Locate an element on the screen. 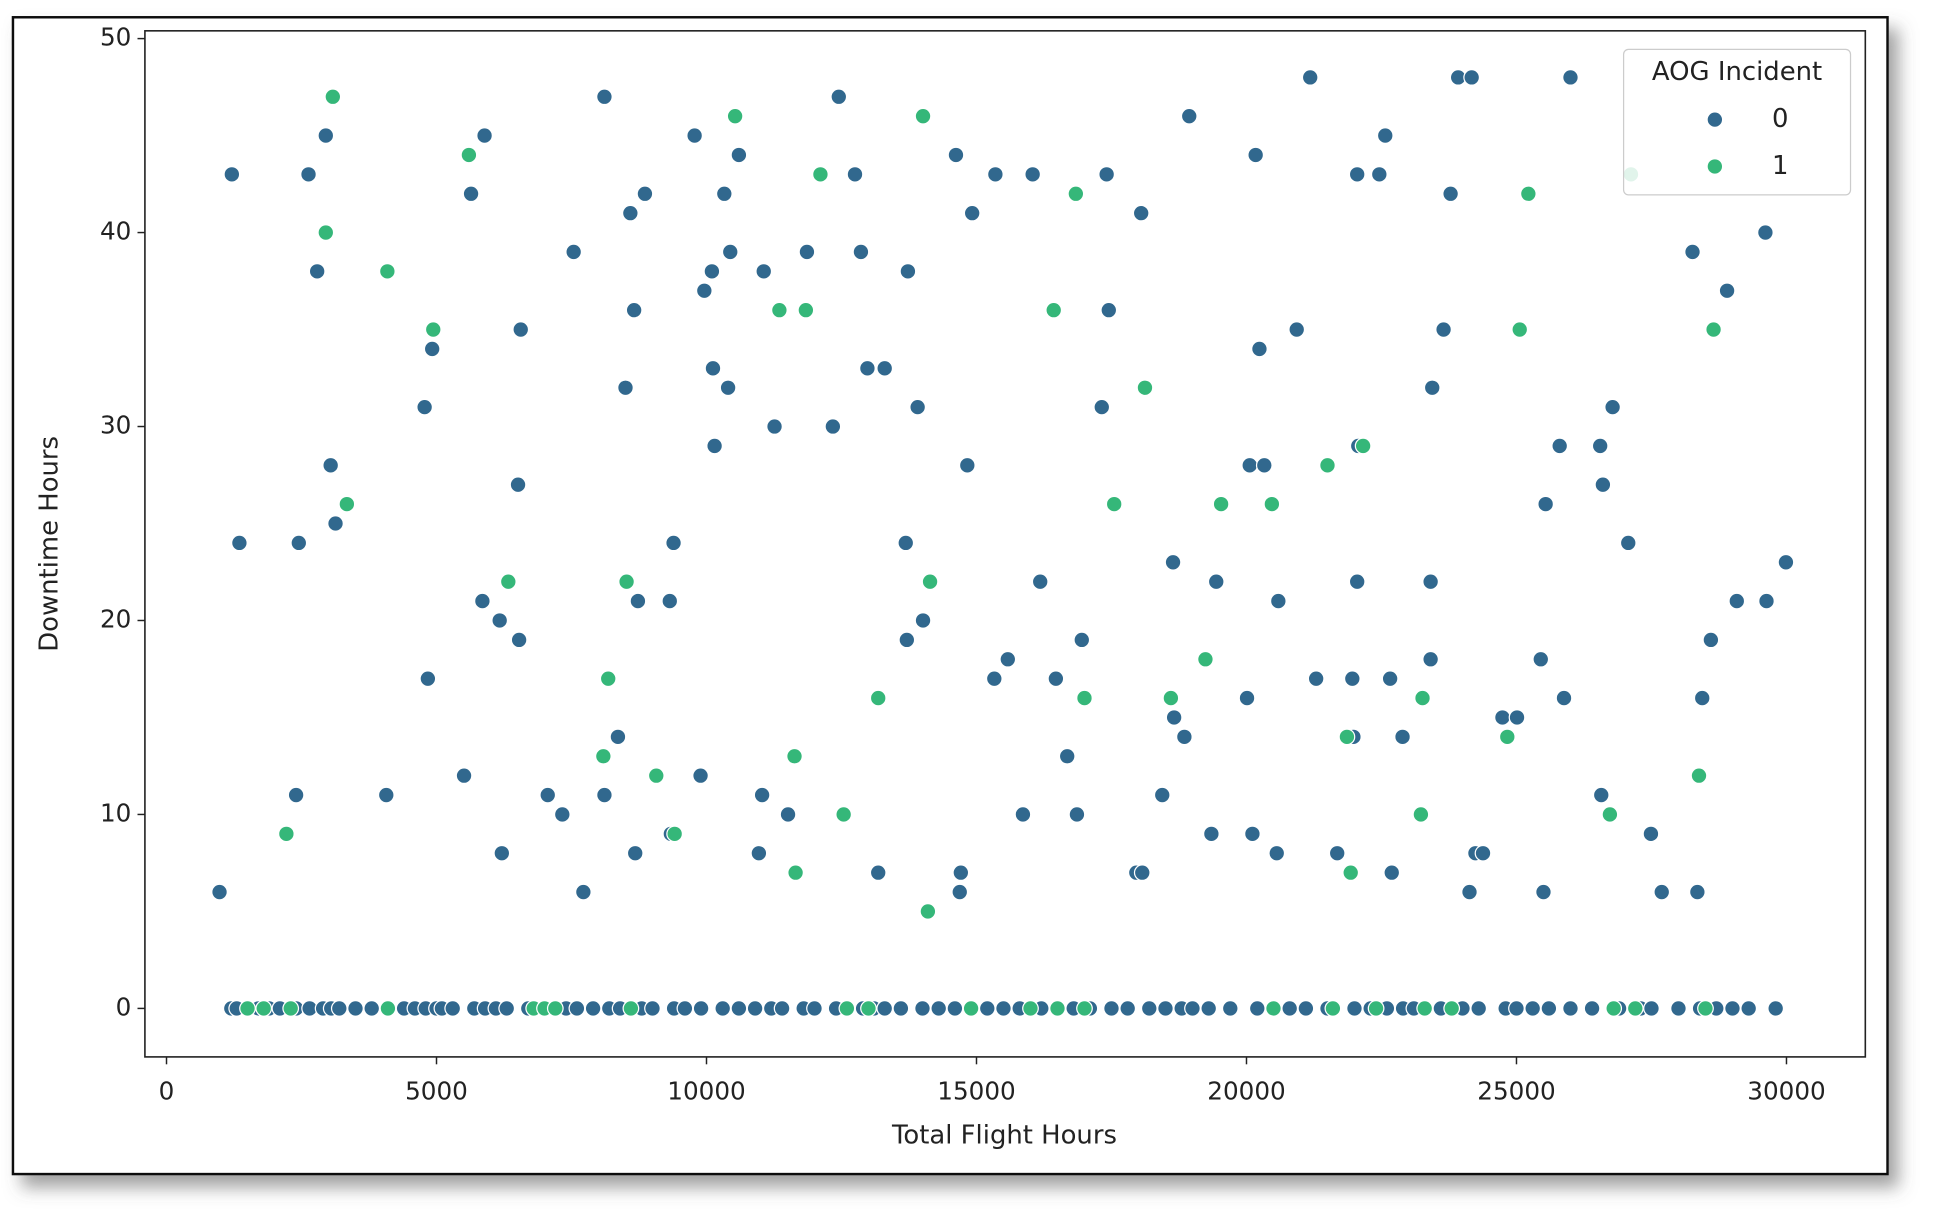  y-tick-label: 50 is located at coordinates (115, 37).